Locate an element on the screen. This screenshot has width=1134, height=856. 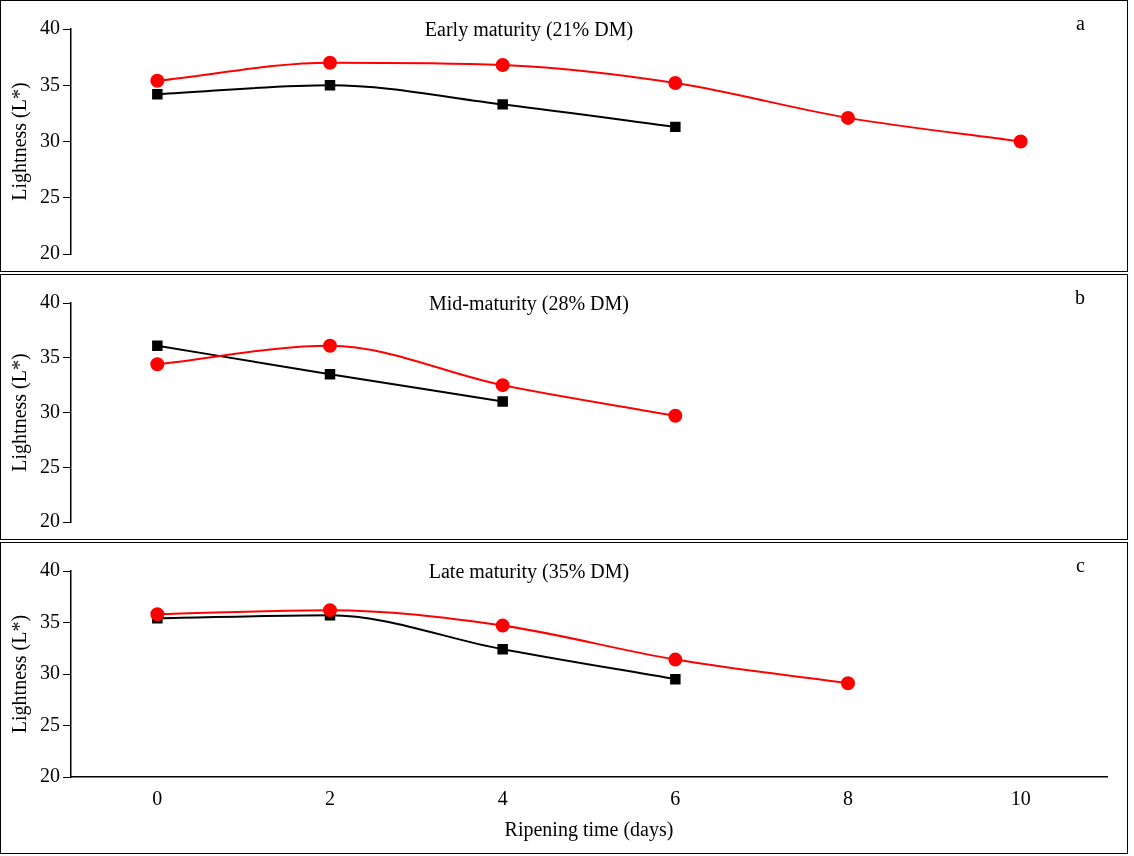
chart-title: Mid-maturity (28% DM) is located at coordinates (529, 304).